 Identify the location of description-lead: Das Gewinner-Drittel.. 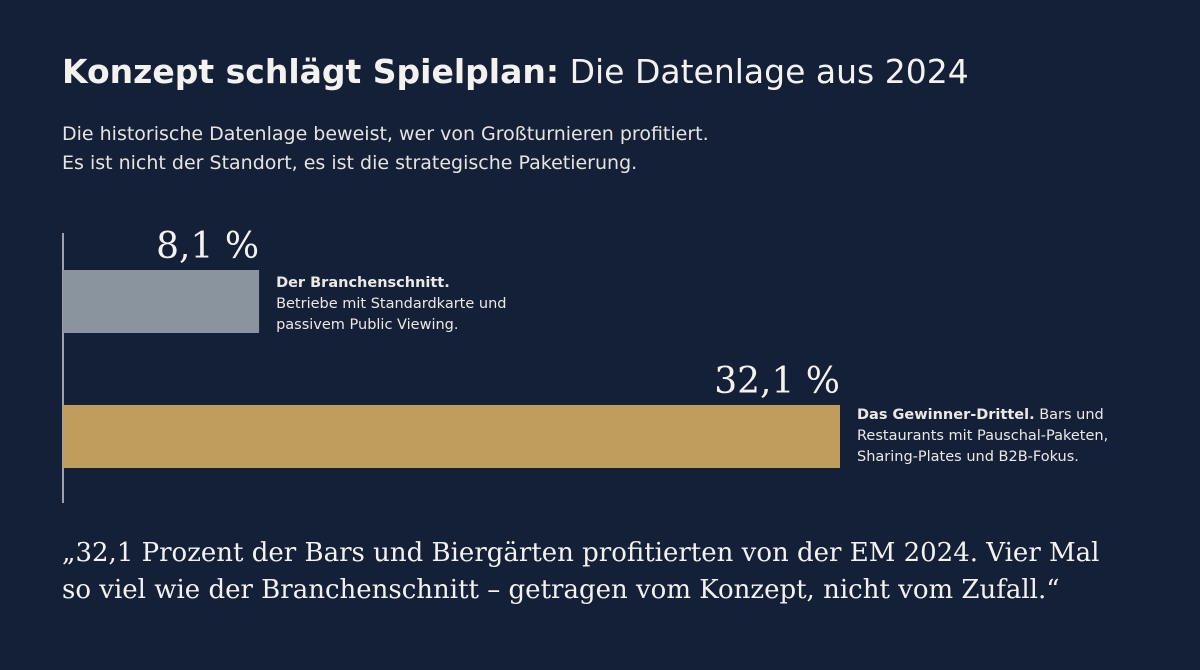
(946, 415).